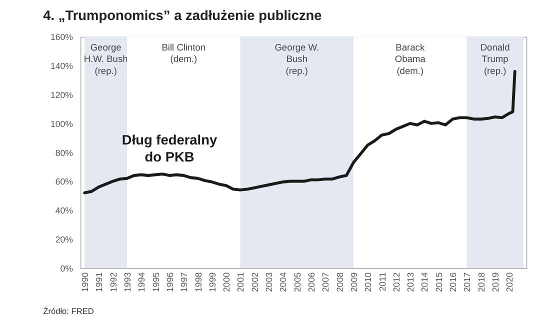 This screenshot has width=536, height=333. What do you see at coordinates (396, 282) in the screenshot?
I see `x-tick-label: 2012` at bounding box center [396, 282].